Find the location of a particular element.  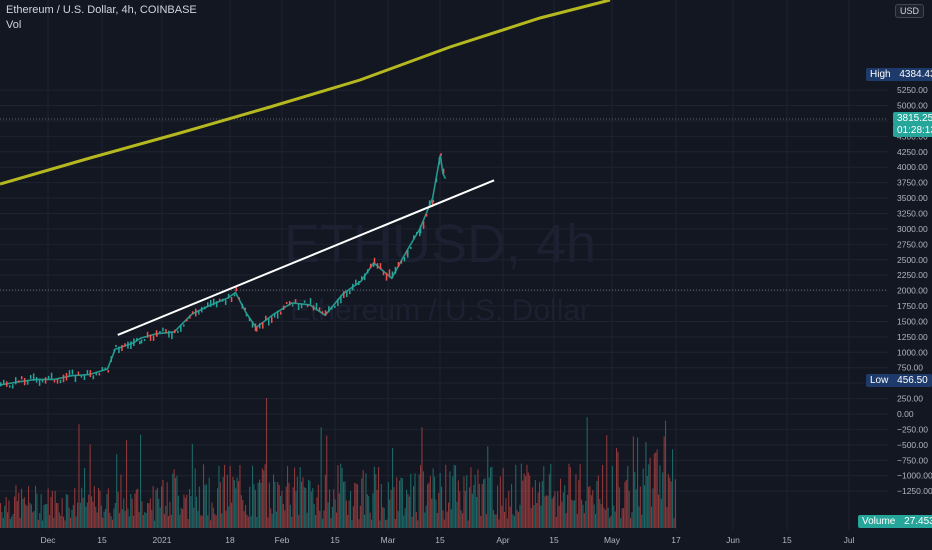

currency-badge: USD is located at coordinates (909, 11).